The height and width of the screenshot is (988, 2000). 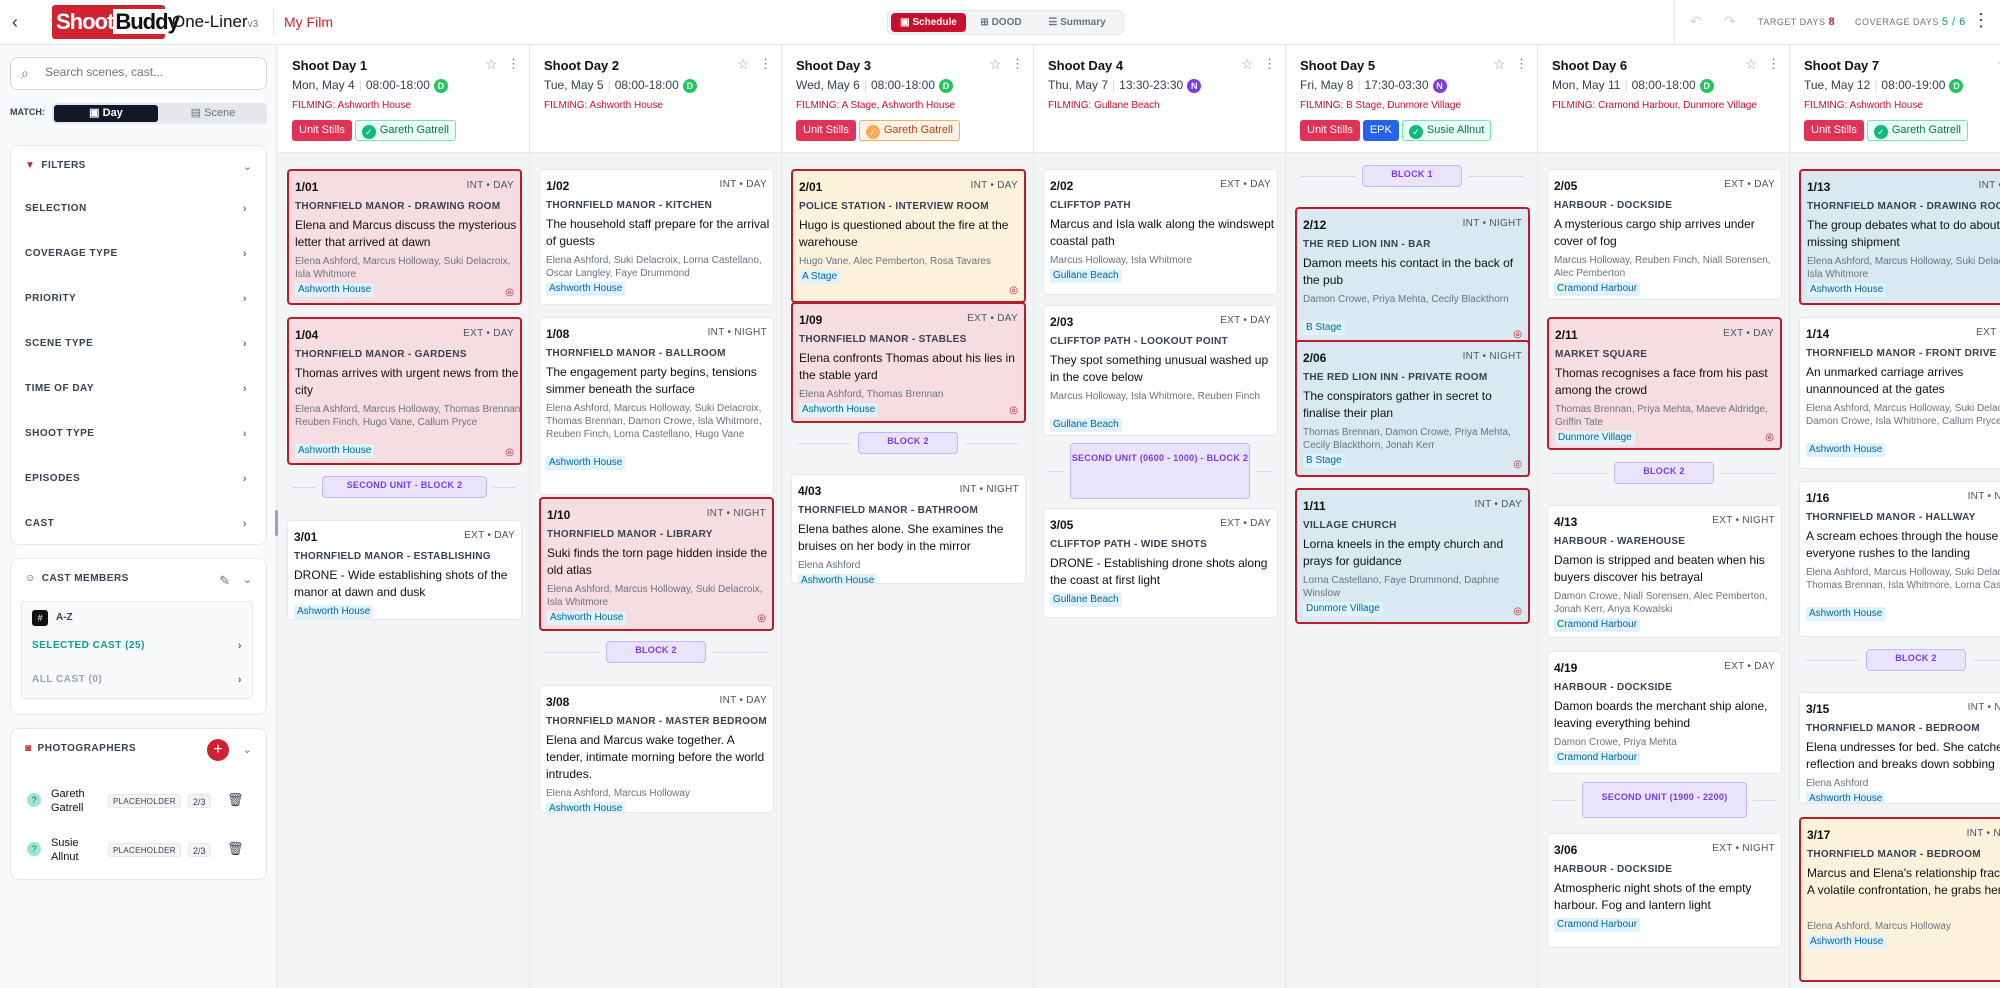 I want to click on tab-summary: ☰ Summary, so click(x=1077, y=22).